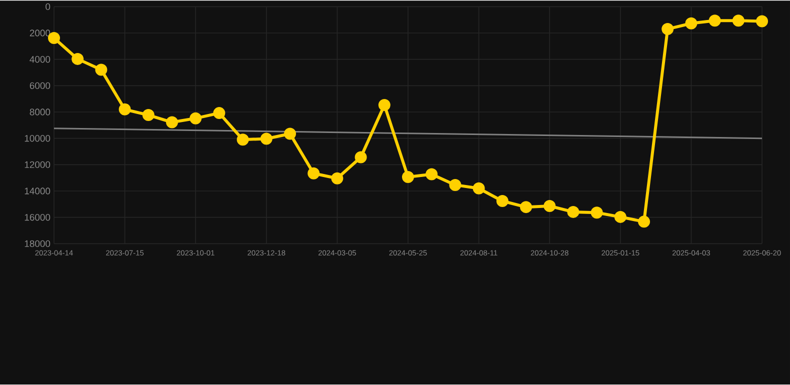 Image resolution: width=790 pixels, height=385 pixels. Describe the element at coordinates (40, 59) in the screenshot. I see `y-tick-label: 4000` at that location.